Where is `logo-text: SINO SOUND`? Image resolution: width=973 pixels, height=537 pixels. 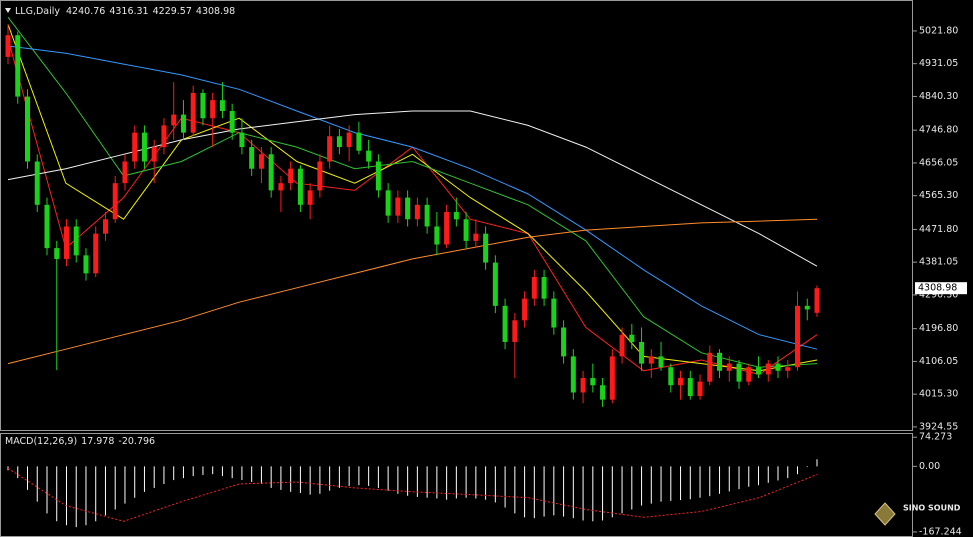
logo-text: SINO SOUND is located at coordinates (932, 508).